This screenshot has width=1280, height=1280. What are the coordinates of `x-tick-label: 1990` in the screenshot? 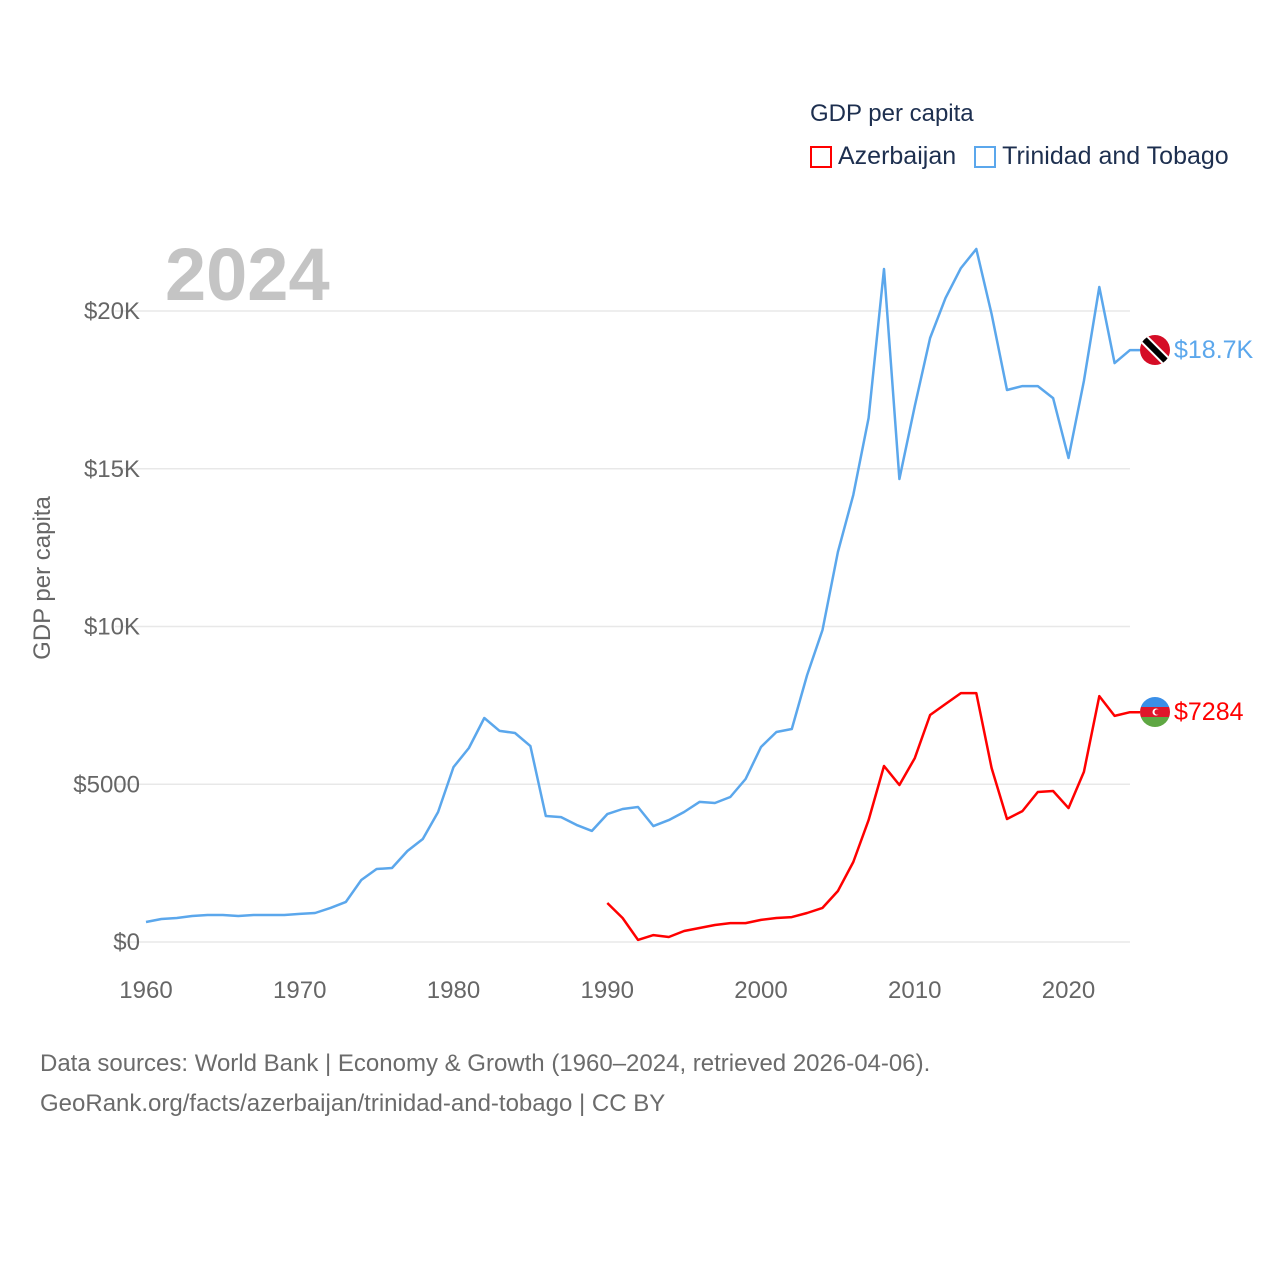 It's located at (607, 990).